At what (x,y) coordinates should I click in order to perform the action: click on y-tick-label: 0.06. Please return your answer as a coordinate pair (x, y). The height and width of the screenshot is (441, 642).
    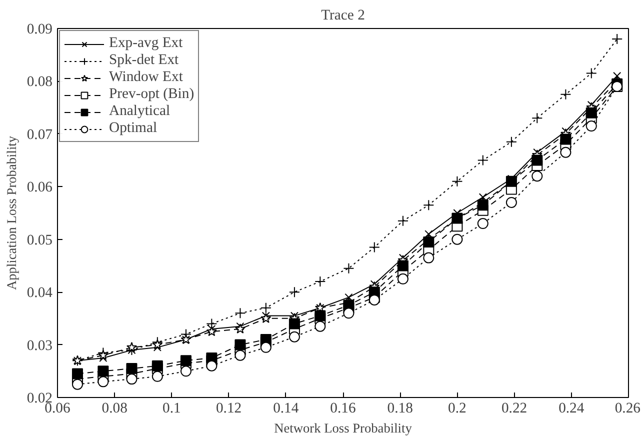
    Looking at the image, I should click on (39, 188).